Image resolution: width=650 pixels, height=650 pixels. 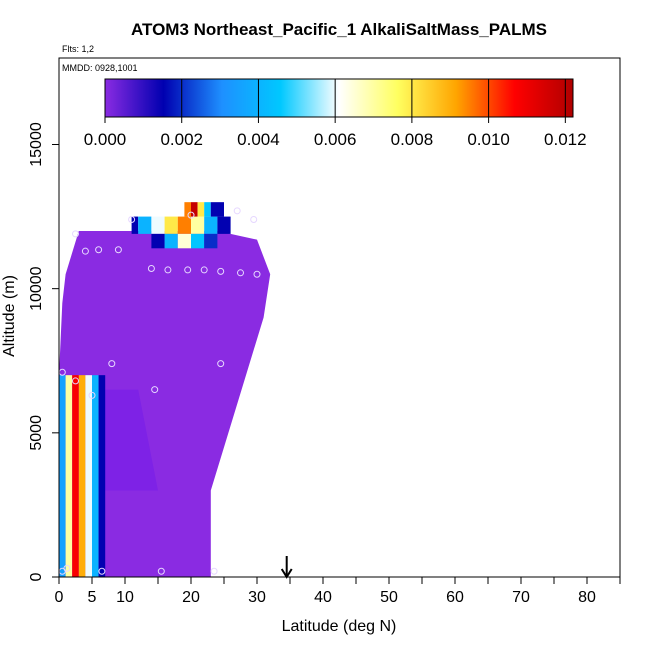 I want to click on x-tick-label: 80, so click(x=587, y=597).